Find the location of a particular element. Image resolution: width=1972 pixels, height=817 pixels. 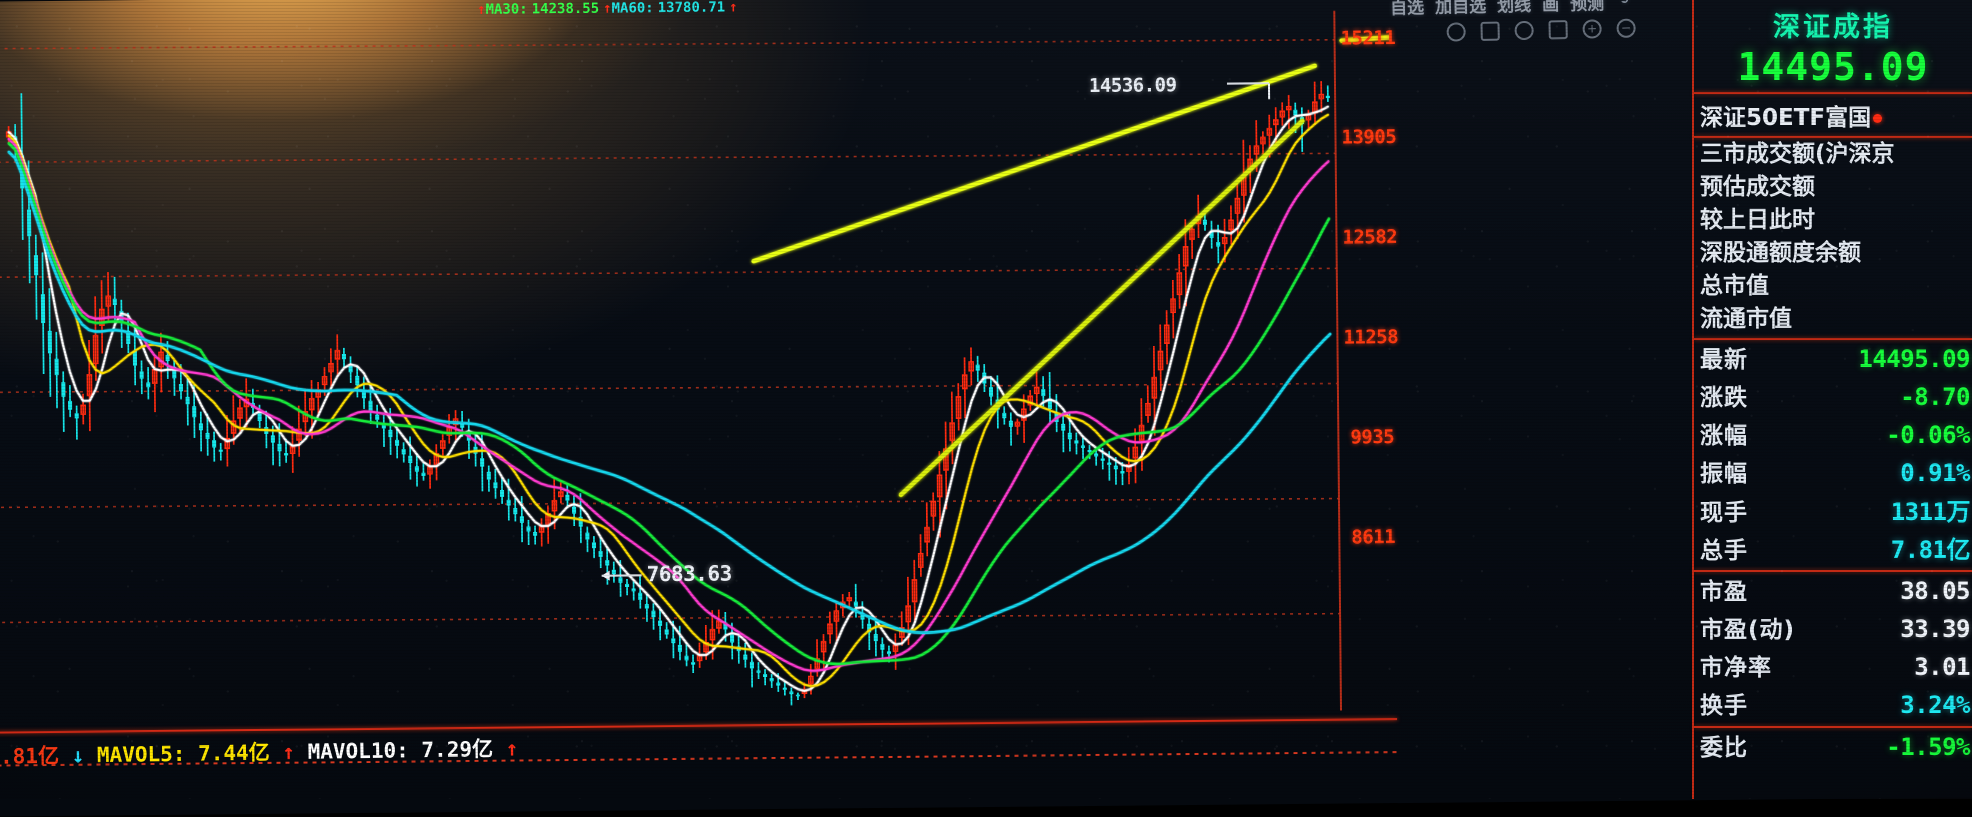

quote-row-change: 涨跌 -8.70 is located at coordinates (1833, 397).